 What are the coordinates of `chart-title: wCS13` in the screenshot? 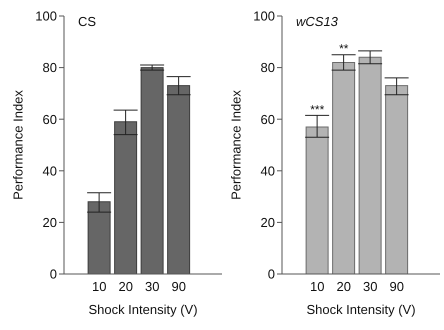 It's located at (317, 21).